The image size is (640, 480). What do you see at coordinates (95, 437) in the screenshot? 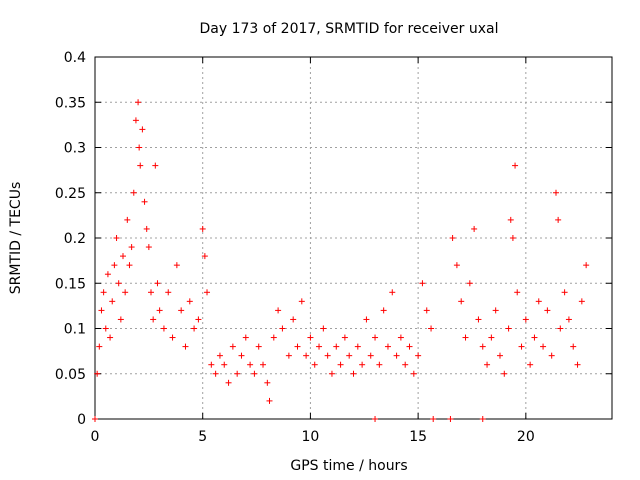
I see `x-tick-label: 0` at bounding box center [95, 437].